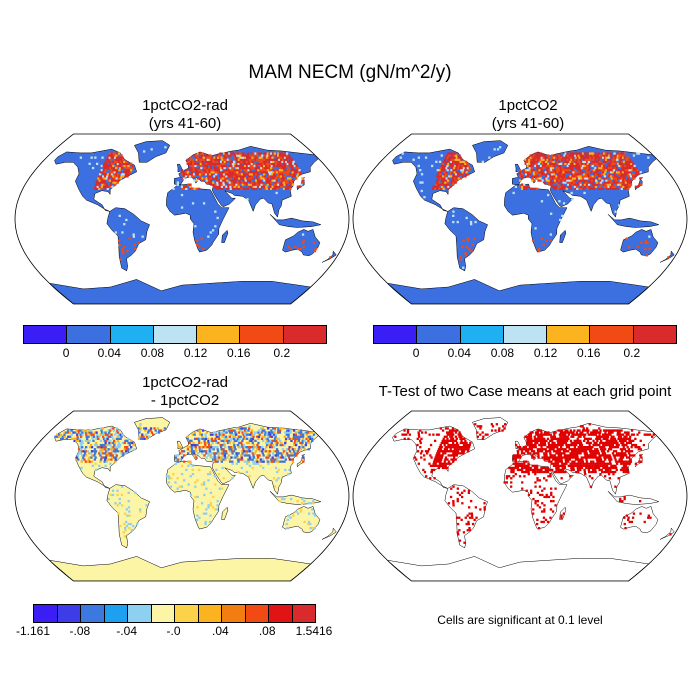 The image size is (700, 700). Describe the element at coordinates (210, 613) in the screenshot. I see `colorbar-diff-swatch` at that location.